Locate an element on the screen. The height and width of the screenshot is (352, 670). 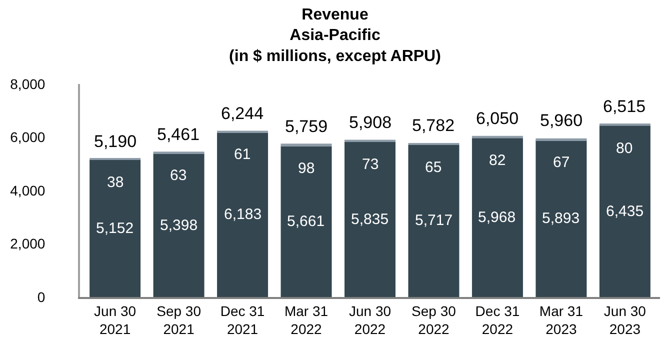
data-label: 5,968 is located at coordinates (497, 217).